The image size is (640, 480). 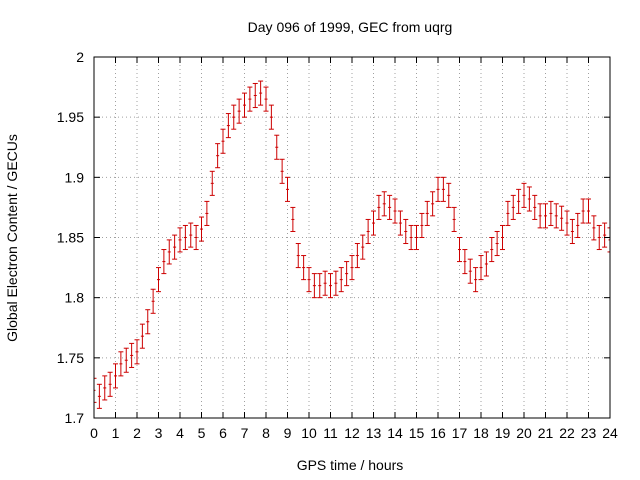 I want to click on x-tick-label: 5, so click(x=202, y=433).